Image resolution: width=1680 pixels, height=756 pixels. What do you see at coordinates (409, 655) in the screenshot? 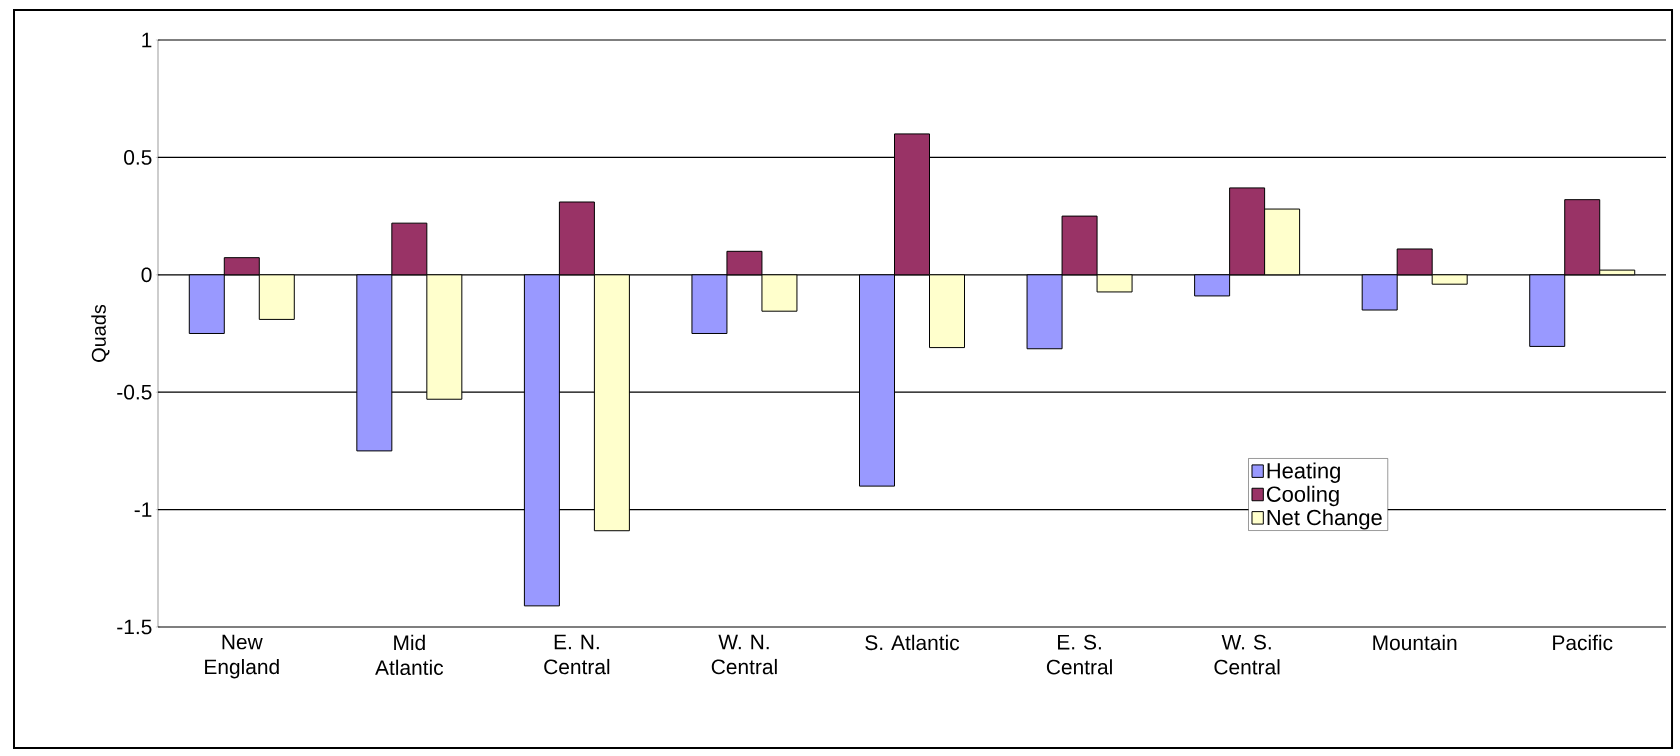
I see `x-tick-label: Mid Atlantic` at bounding box center [409, 655].